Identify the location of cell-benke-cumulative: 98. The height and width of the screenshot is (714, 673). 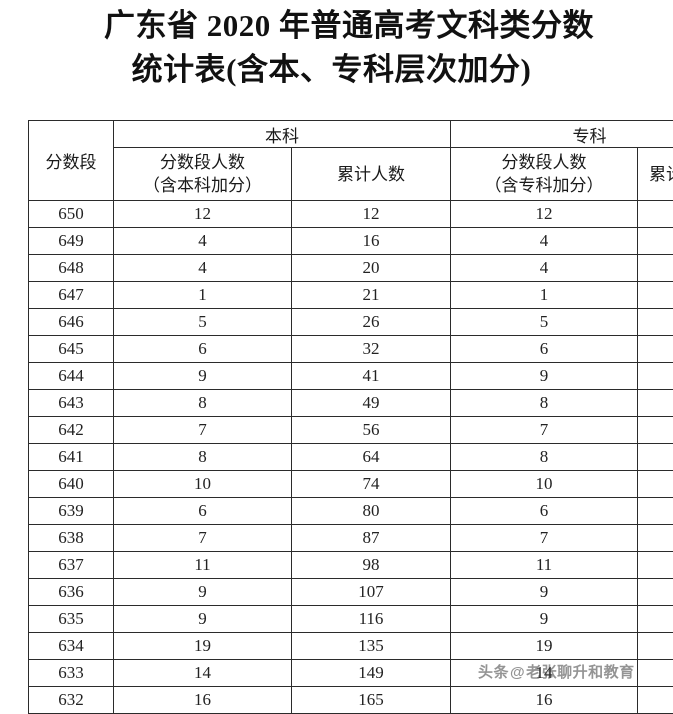
(371, 565).